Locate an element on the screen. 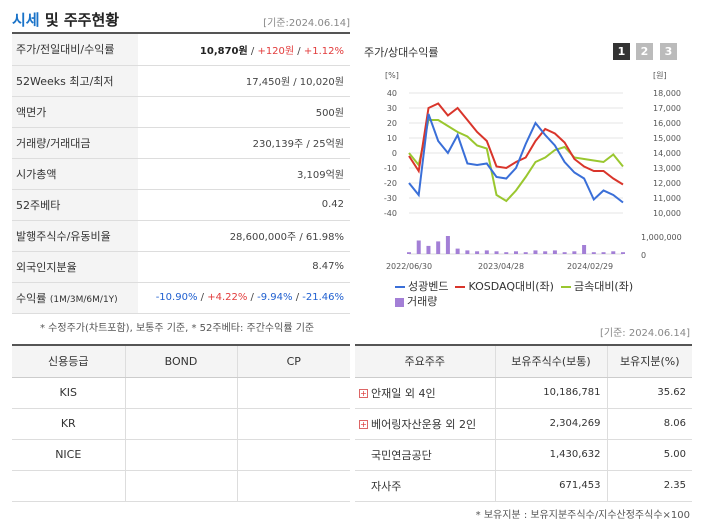  price-values: 10,870원 / +120원 / +1.12% is located at coordinates (244, 50).